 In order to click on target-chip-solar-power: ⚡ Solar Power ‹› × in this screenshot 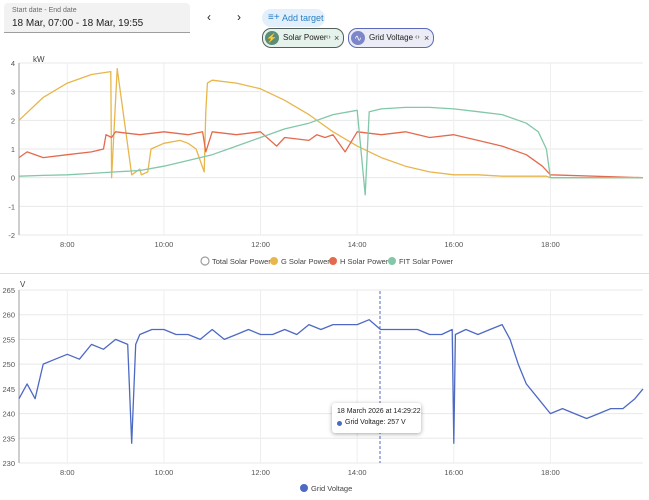, I will do `click(303, 38)`.